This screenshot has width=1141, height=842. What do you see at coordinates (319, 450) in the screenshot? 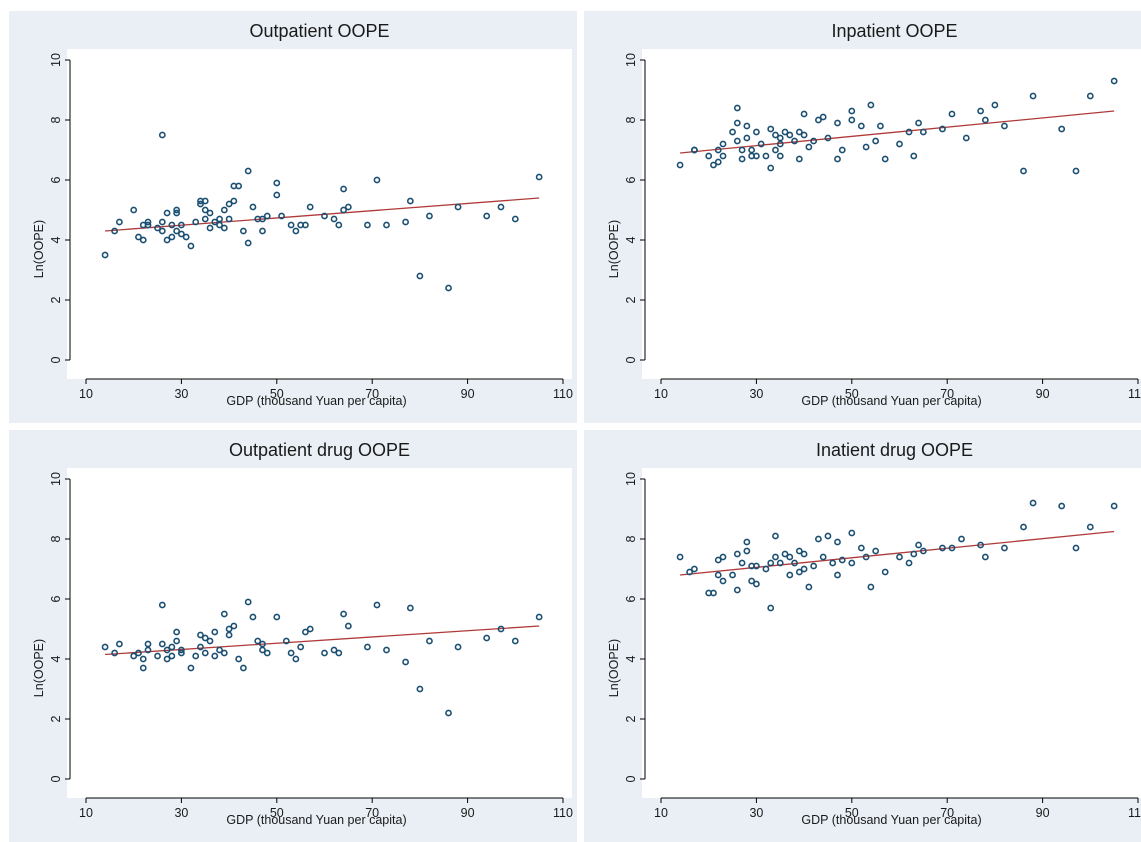
I see `chart-title: Outpatient drug OOPE` at bounding box center [319, 450].